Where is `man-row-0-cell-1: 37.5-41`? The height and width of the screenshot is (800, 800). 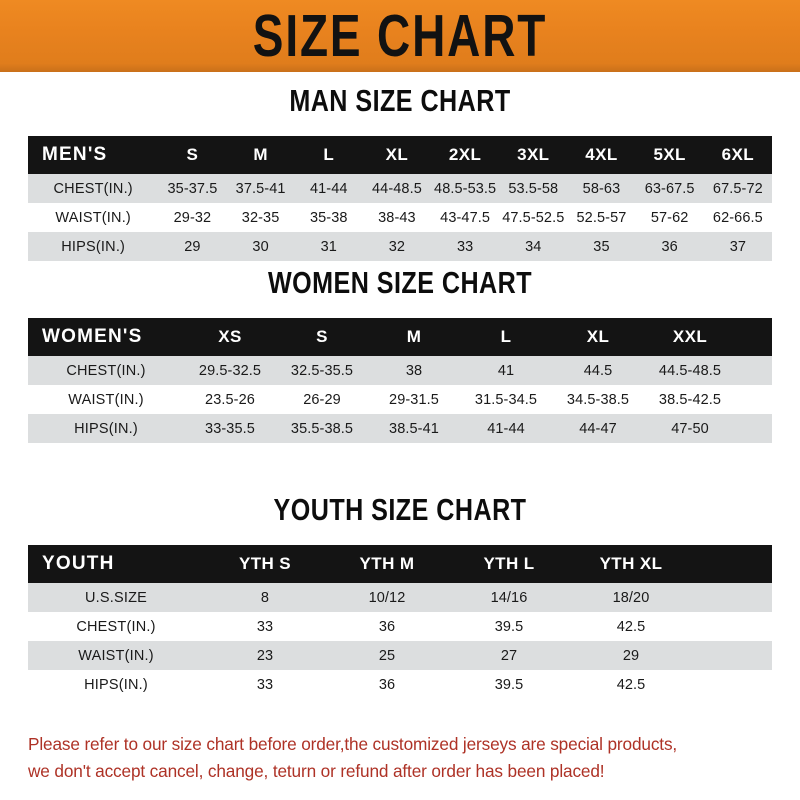
man-row-0-cell-1: 37.5-41 is located at coordinates (260, 188).